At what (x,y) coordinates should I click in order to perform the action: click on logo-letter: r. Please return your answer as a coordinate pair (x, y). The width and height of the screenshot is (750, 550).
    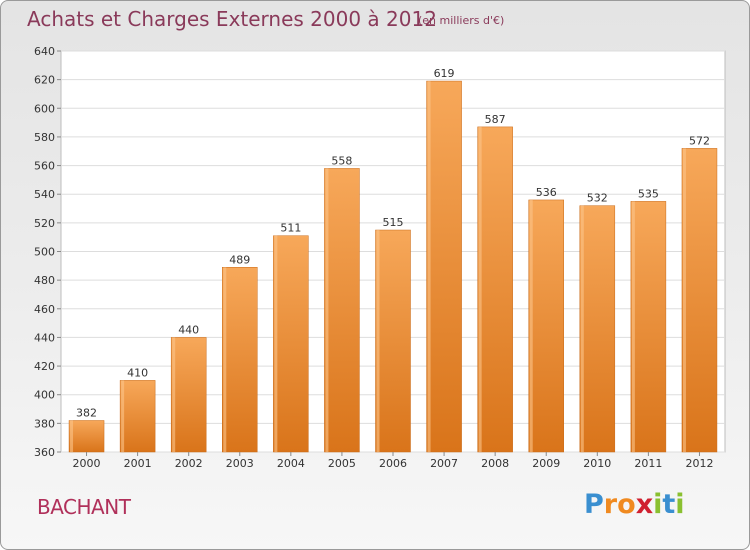
    Looking at the image, I should click on (610, 504).